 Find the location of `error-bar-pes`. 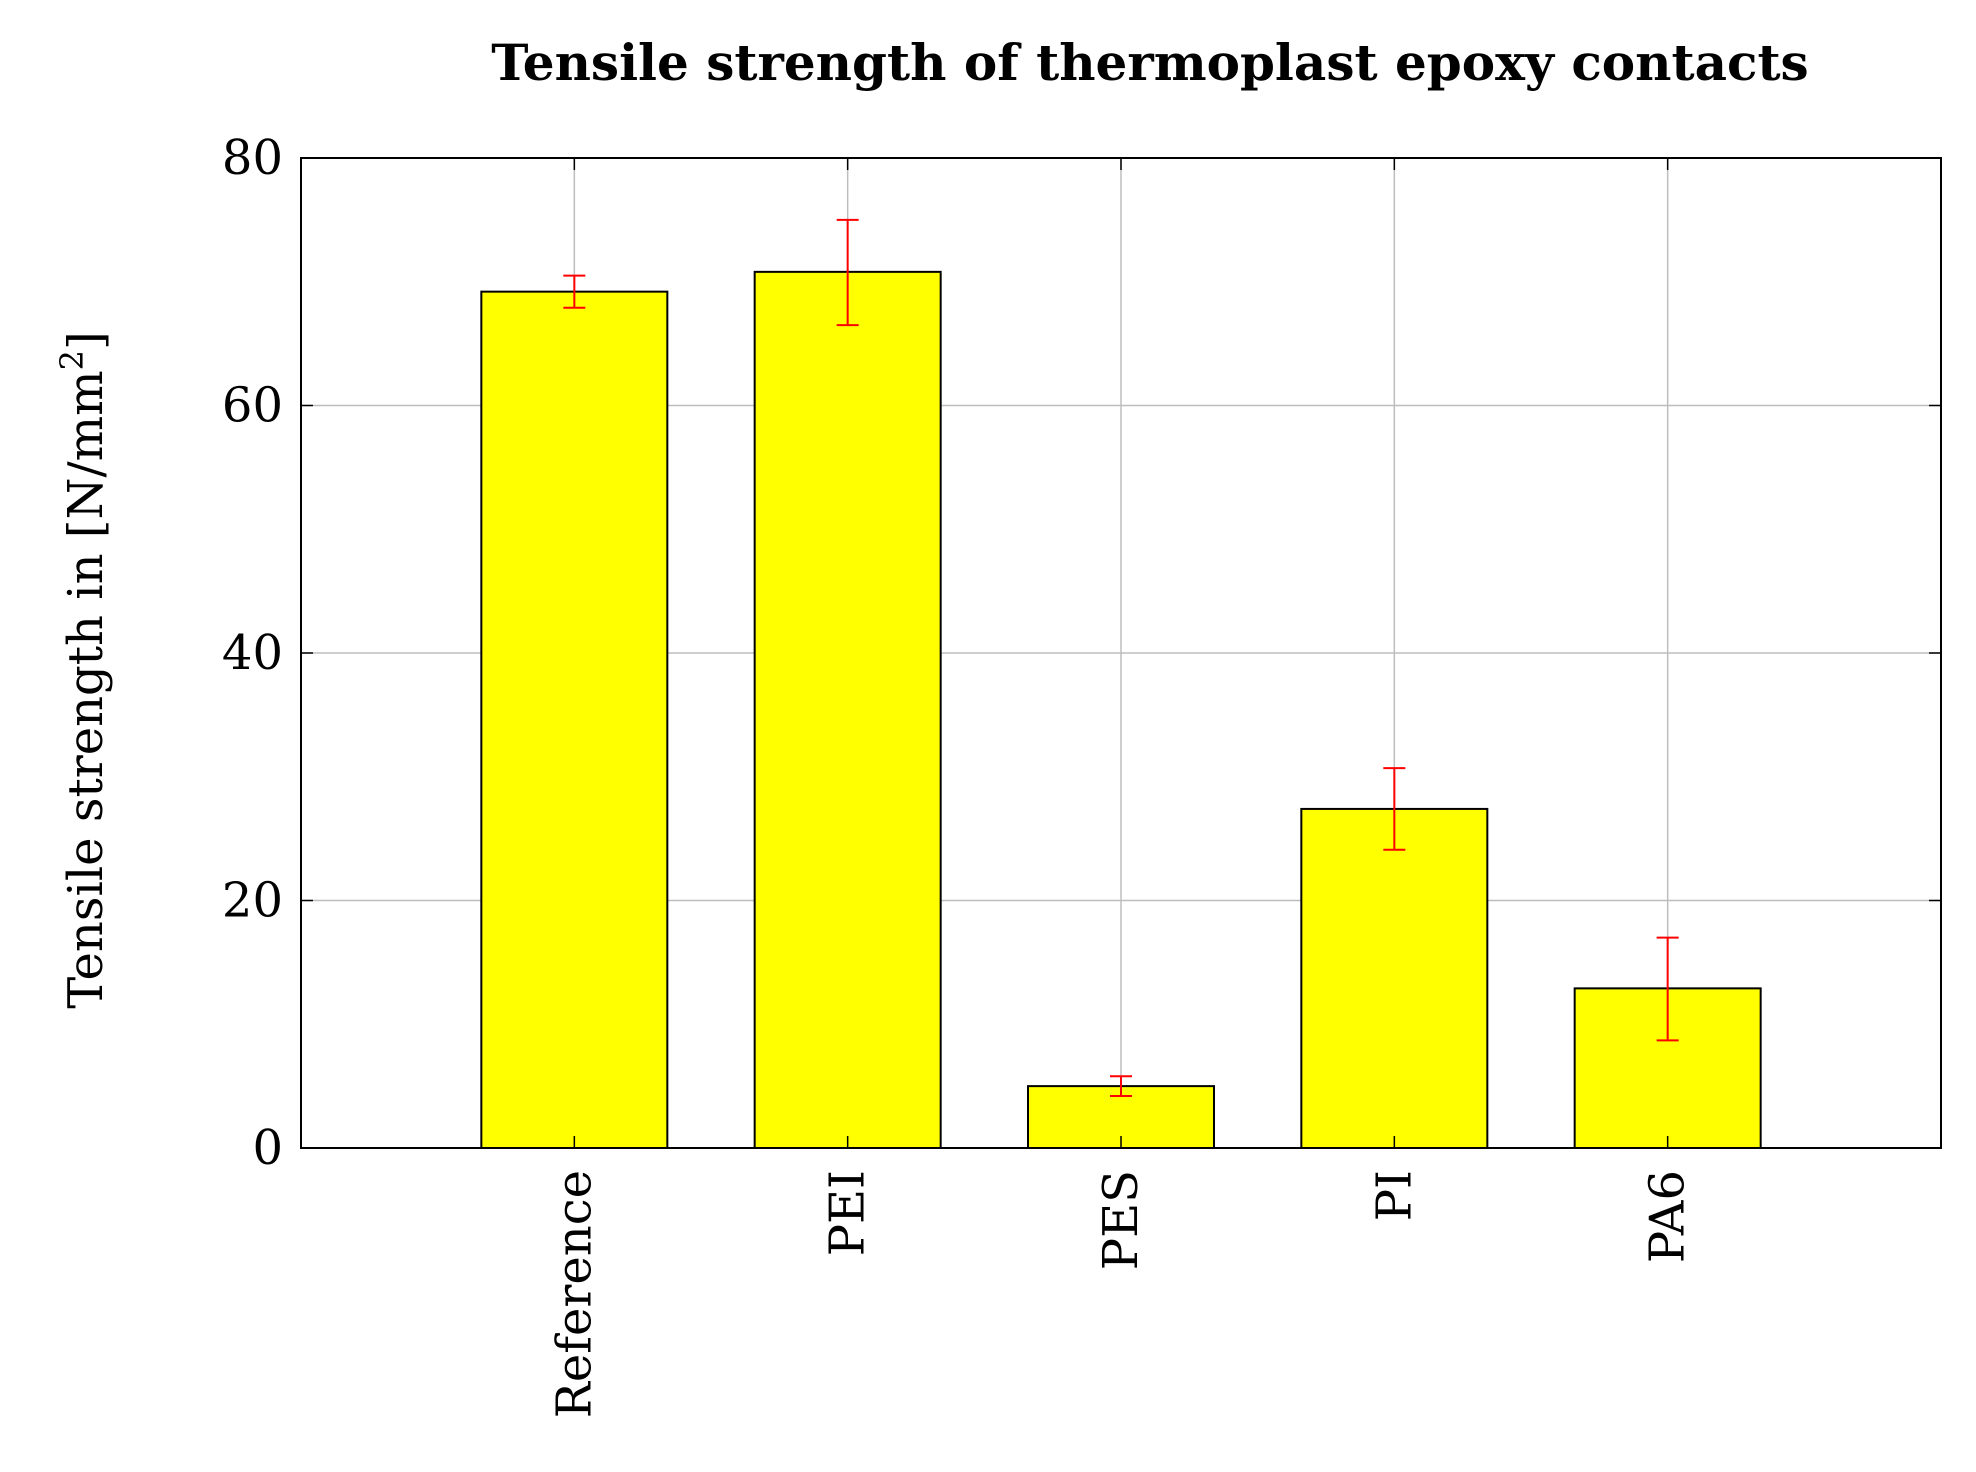

error-bar-pes is located at coordinates (1121, 1086).